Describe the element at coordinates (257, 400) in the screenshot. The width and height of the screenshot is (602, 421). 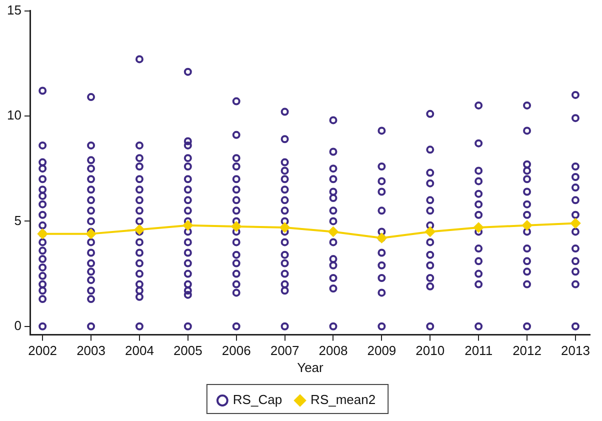
I see `legend-label: RS_Cap` at that location.